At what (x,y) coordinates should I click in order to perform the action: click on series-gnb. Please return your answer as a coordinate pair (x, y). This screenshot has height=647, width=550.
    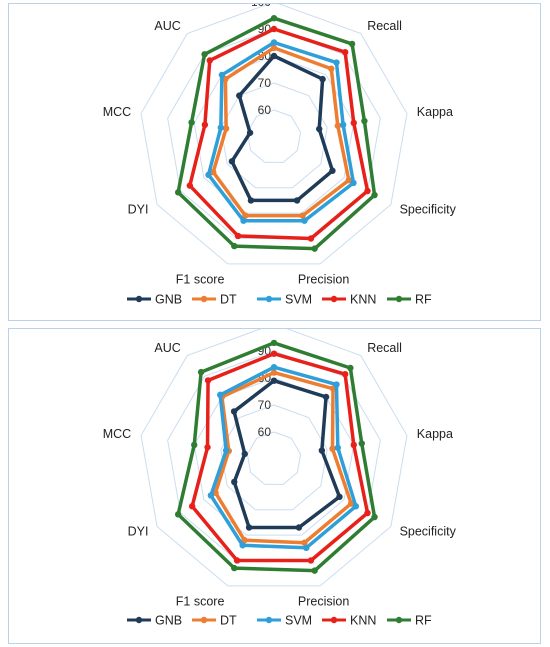
    Looking at the image, I should click on (282, 128).